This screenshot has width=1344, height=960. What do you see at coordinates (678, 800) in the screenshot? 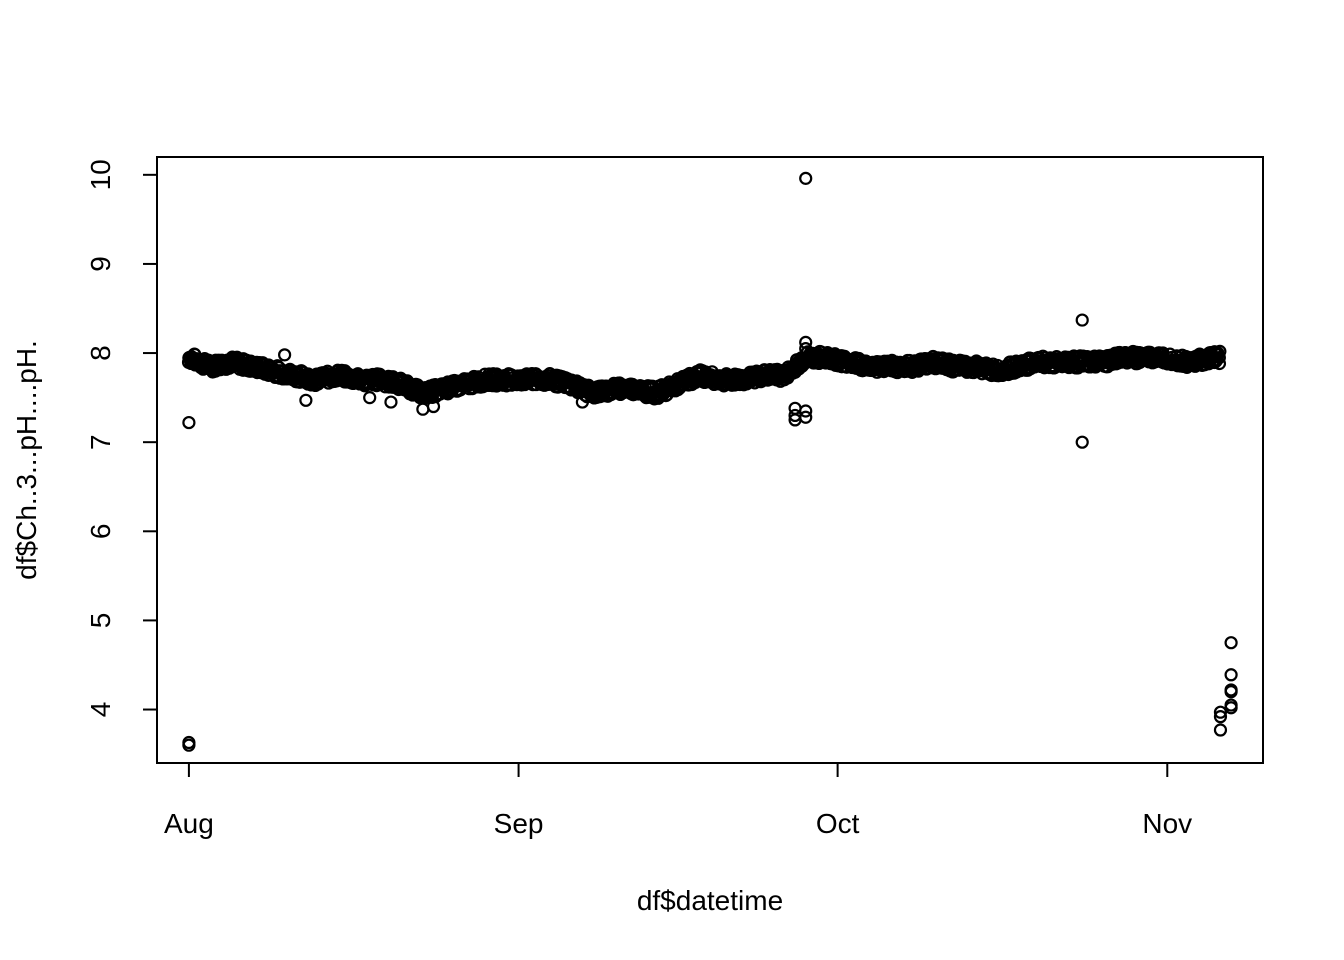
I see `x-axis: Aug Sep Oct Nov` at bounding box center [678, 800].